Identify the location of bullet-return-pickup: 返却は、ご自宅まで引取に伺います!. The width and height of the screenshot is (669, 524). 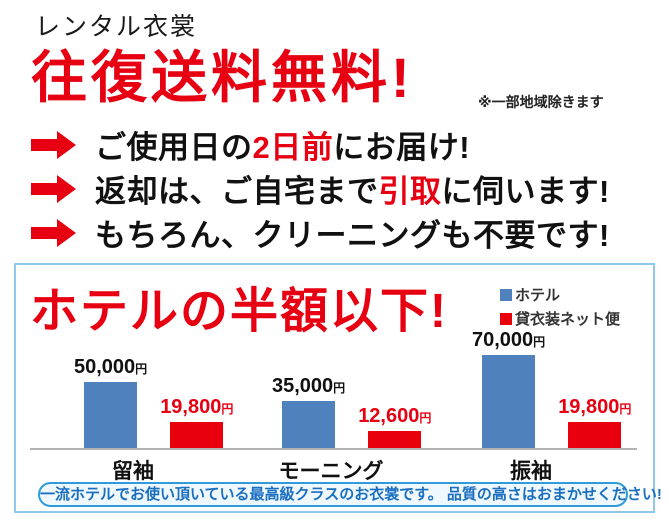
(320, 188).